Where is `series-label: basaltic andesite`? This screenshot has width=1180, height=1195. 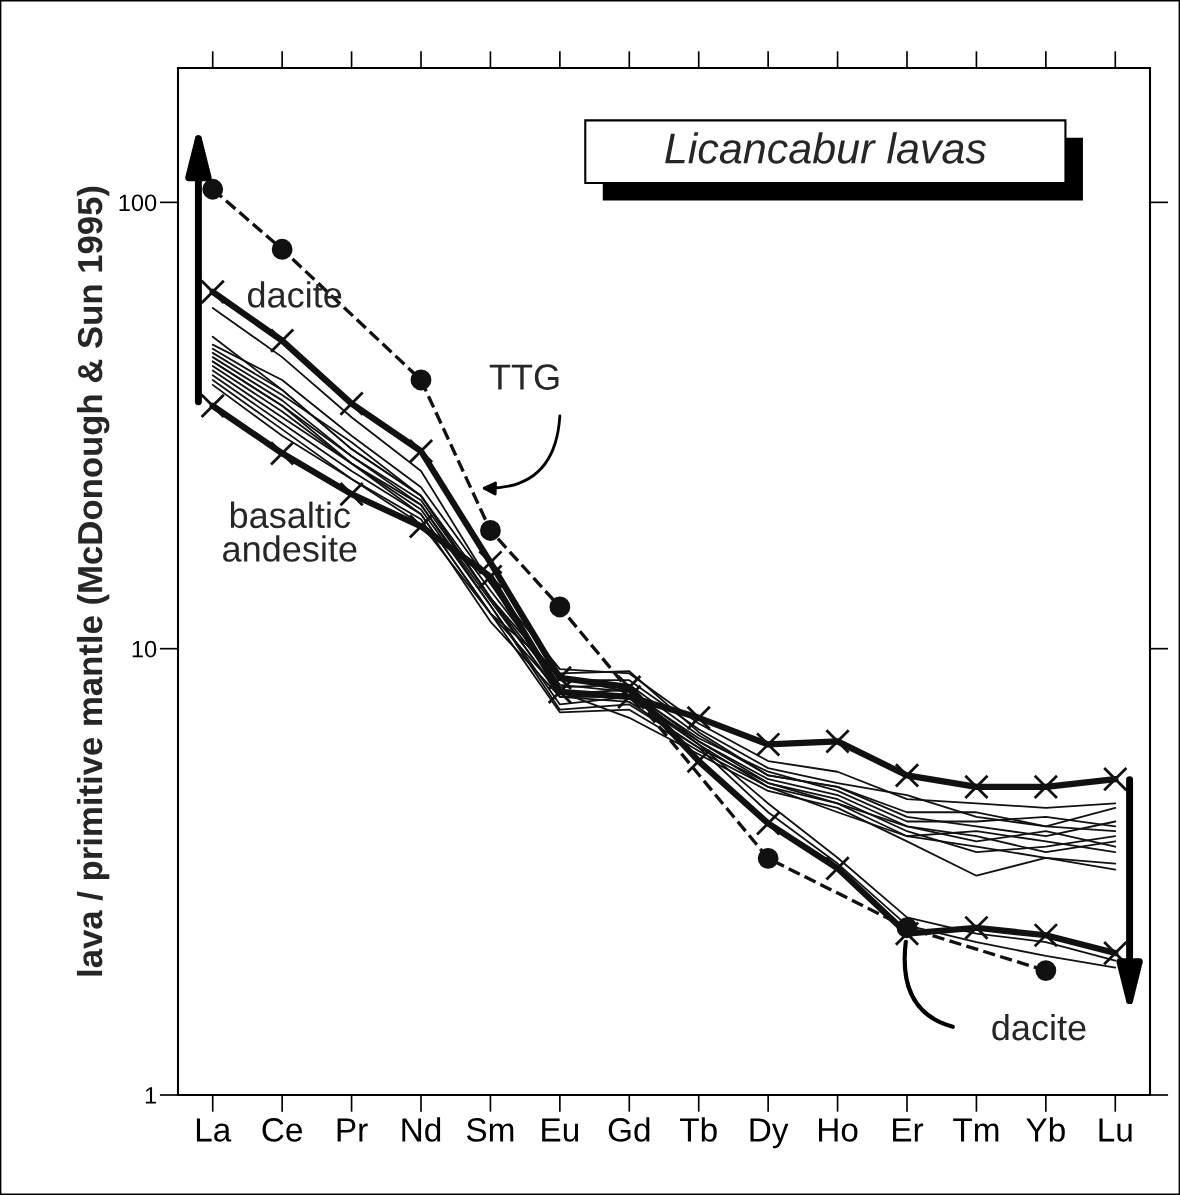 series-label: basaltic andesite is located at coordinates (290, 531).